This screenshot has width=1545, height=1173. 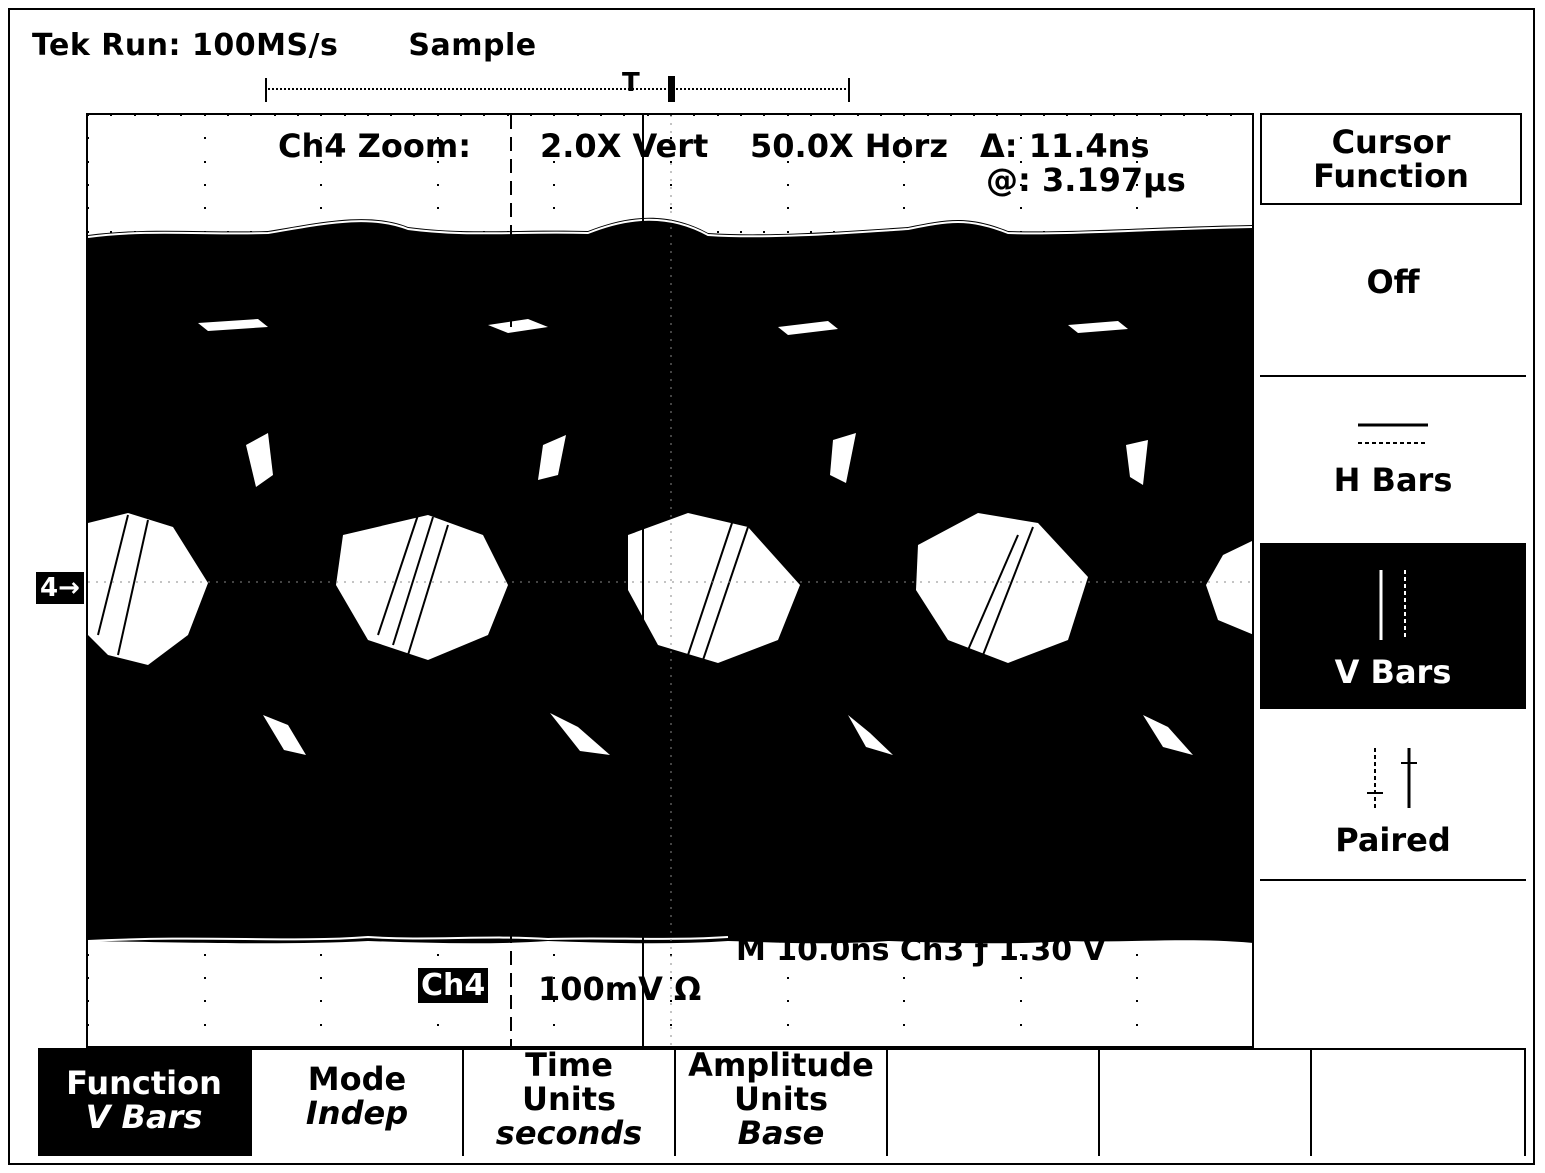 I want to click on channel-scale: 100mV Ω, so click(x=620, y=989).